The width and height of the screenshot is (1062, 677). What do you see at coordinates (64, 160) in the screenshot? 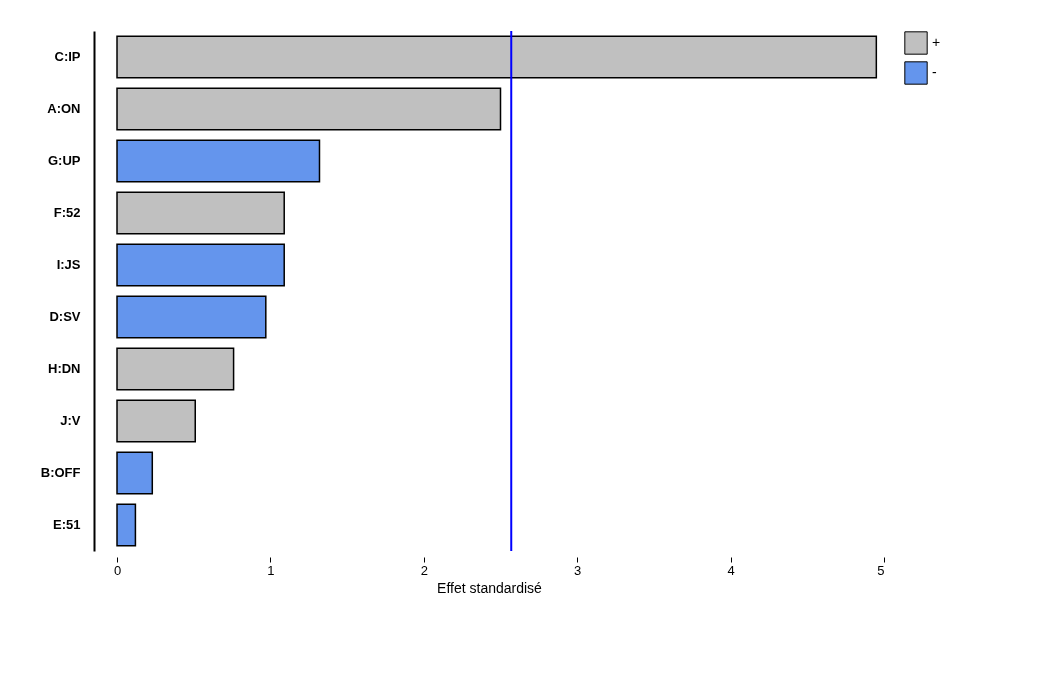
I see `y-tick-label: G:UP` at bounding box center [64, 160].